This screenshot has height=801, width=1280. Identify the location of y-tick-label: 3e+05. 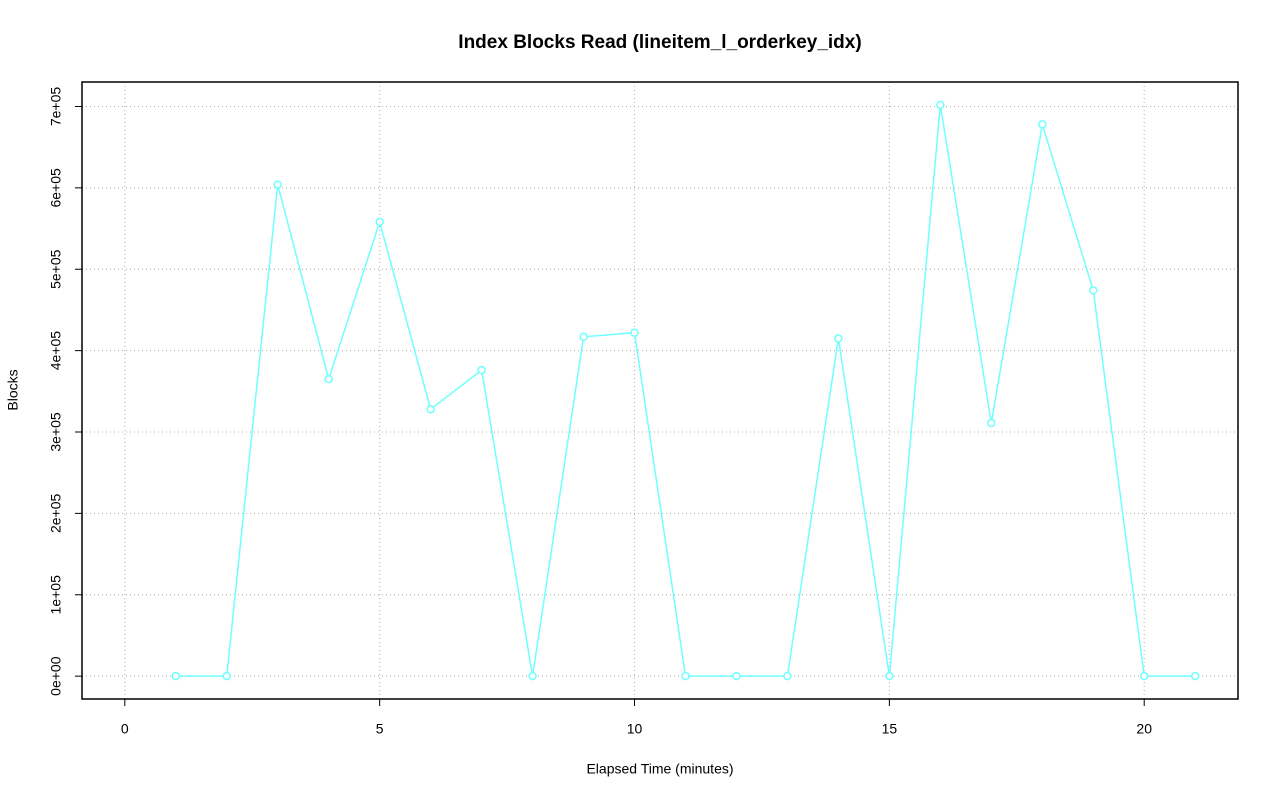
(56, 432).